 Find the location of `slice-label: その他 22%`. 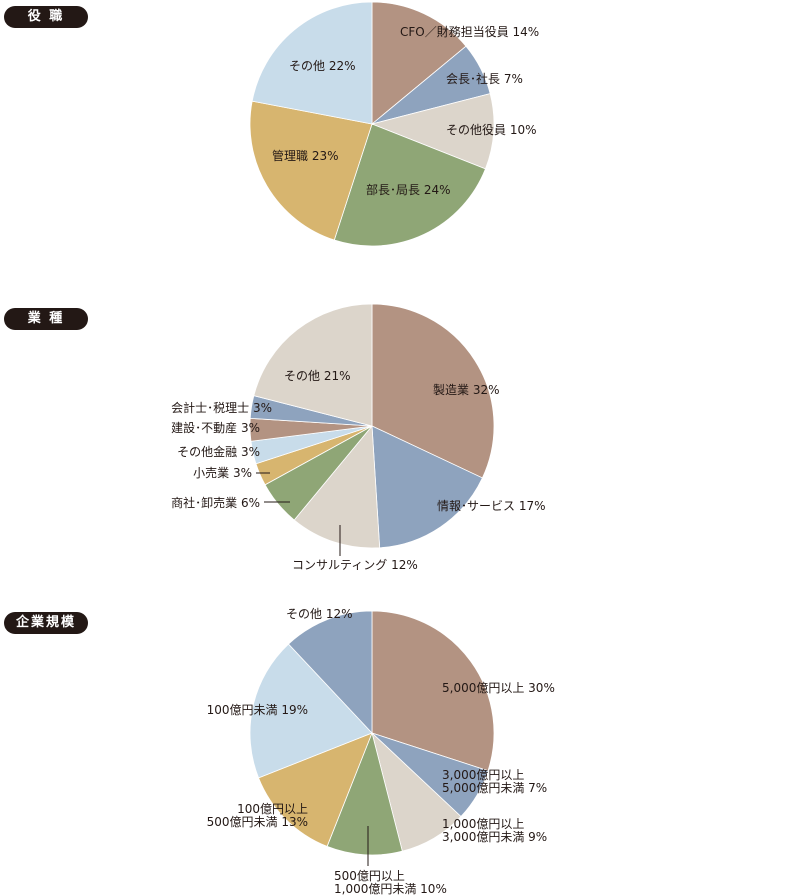

slice-label: その他 22% is located at coordinates (322, 66).